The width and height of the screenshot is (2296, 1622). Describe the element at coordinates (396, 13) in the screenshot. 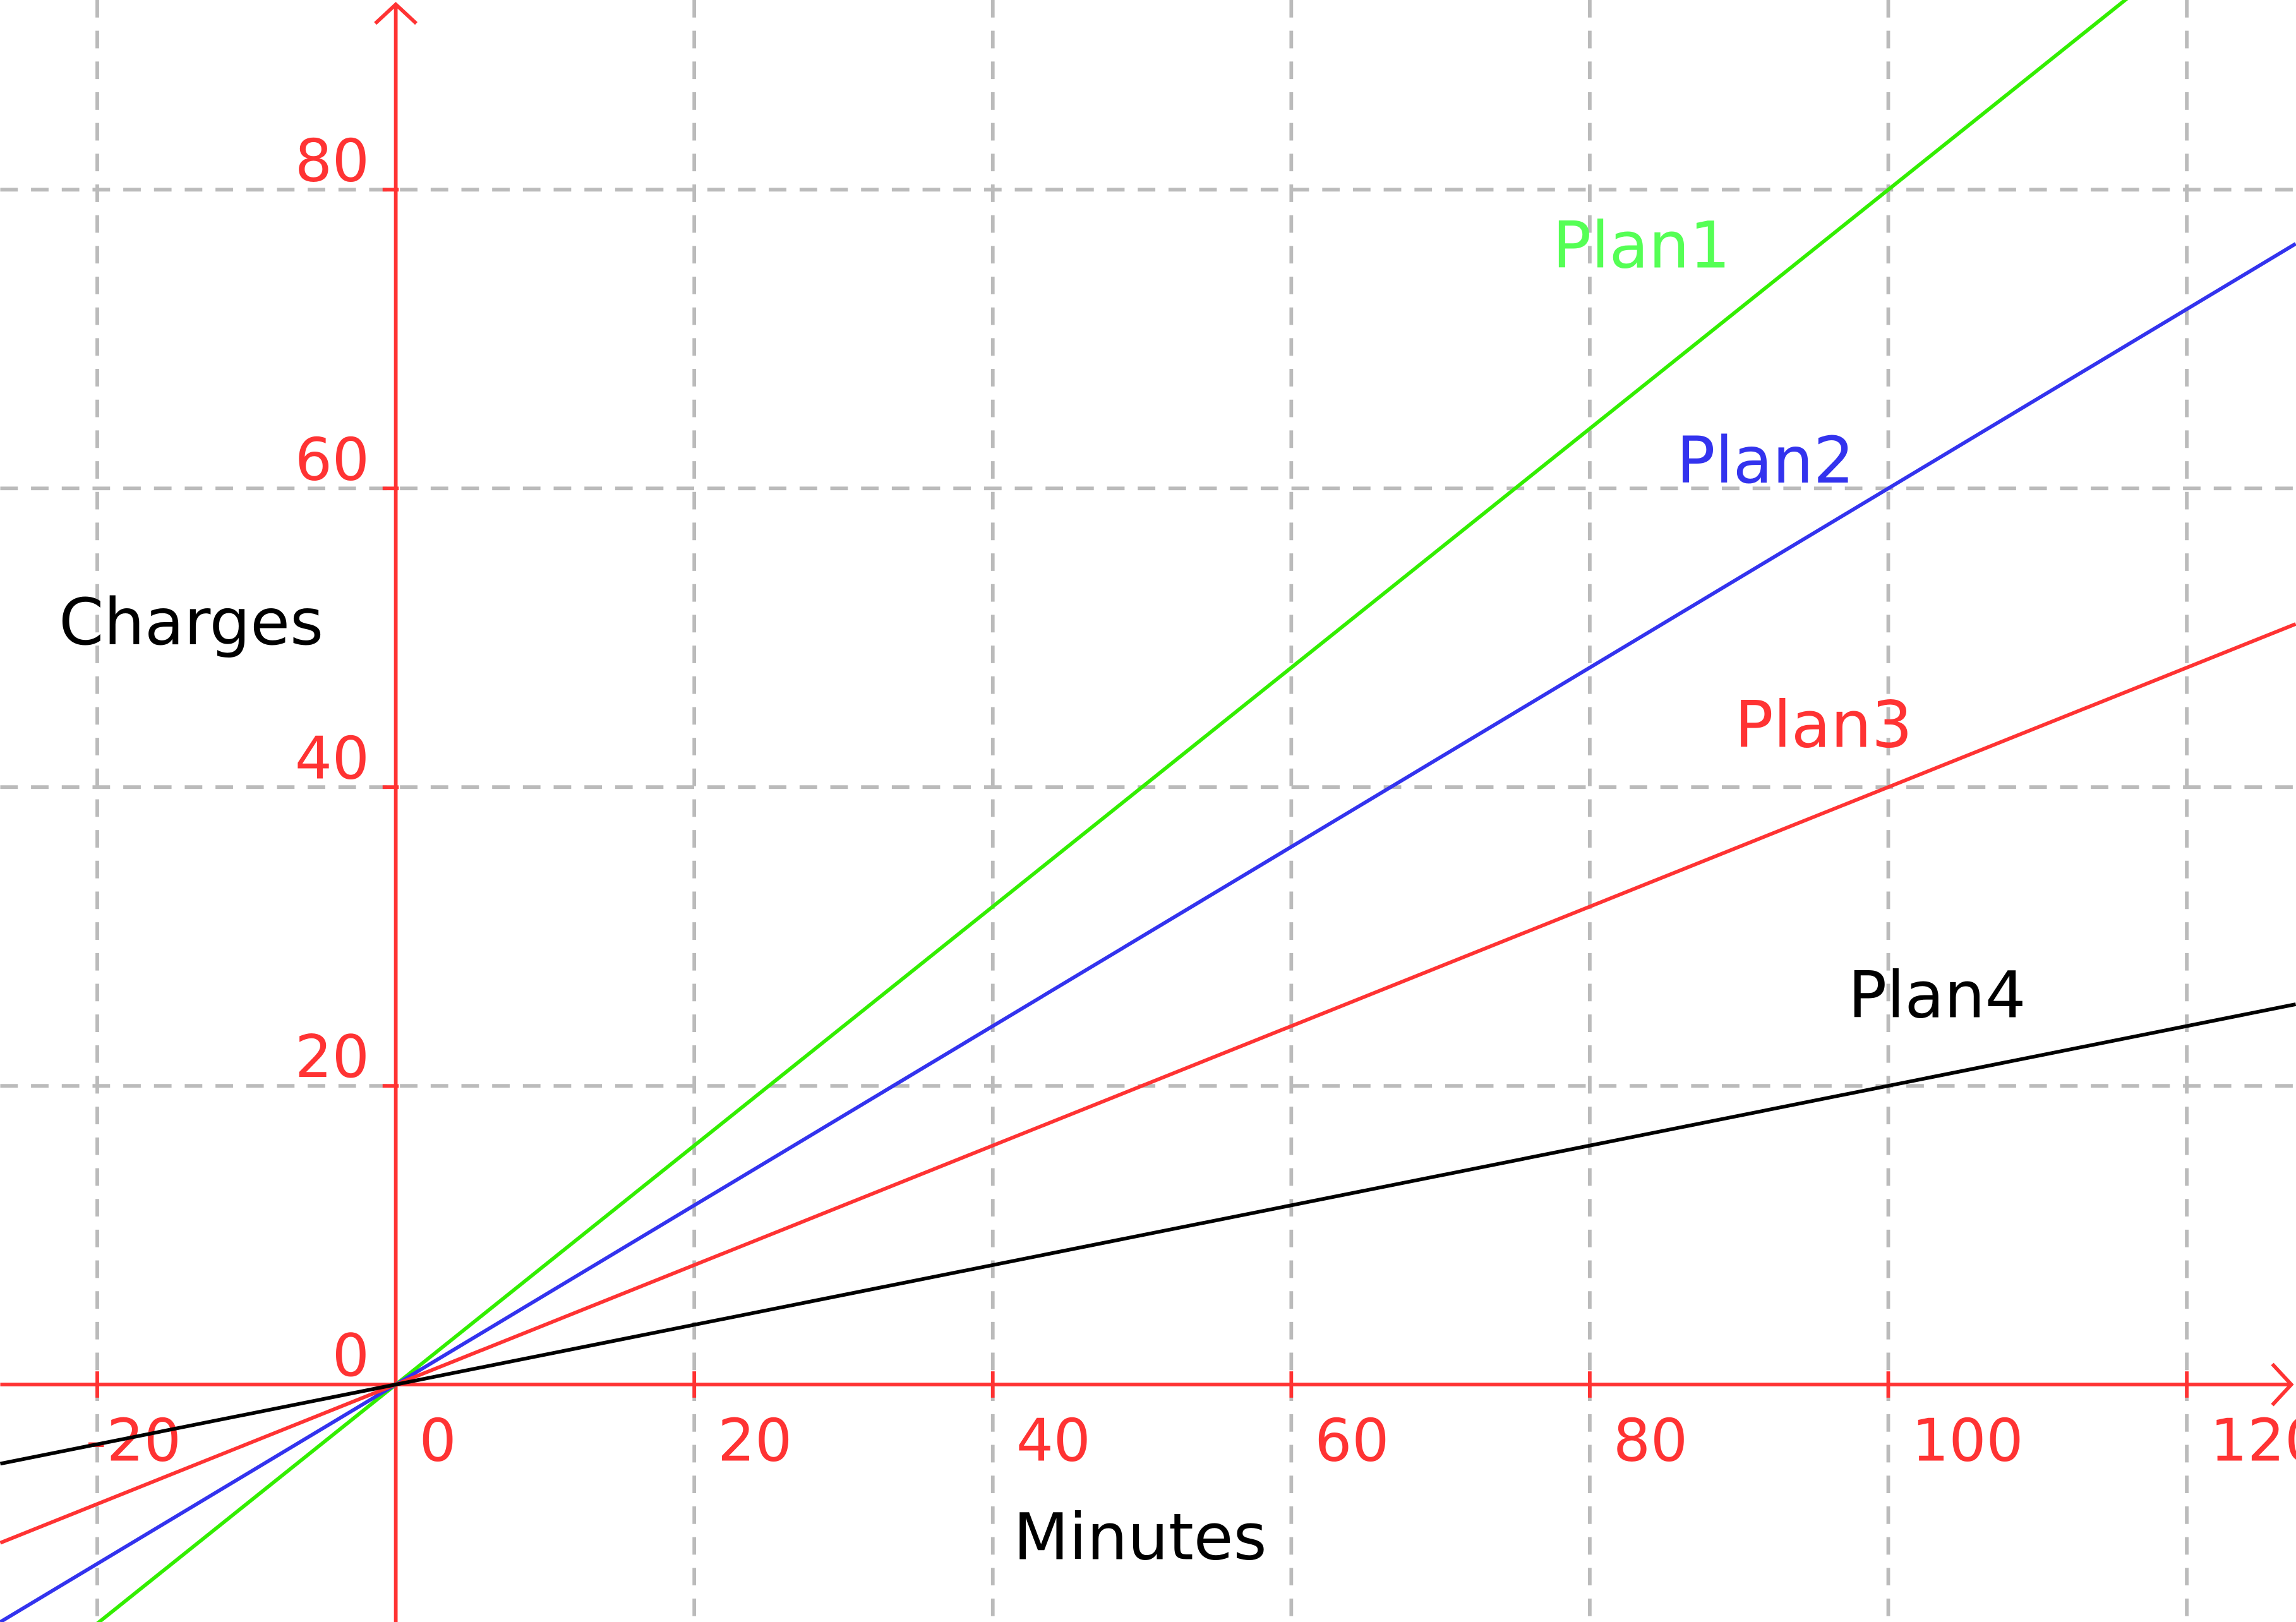

I see `y-axis-arrow` at that location.